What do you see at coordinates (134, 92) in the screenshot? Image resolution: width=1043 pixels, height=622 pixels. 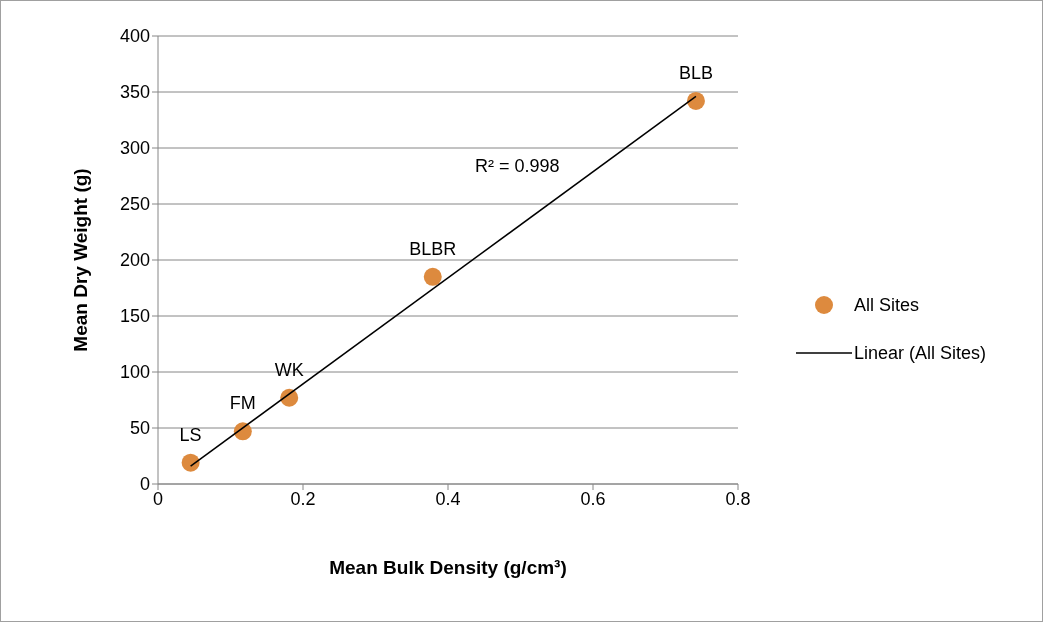 I see `y-tick-label: 350` at bounding box center [134, 92].